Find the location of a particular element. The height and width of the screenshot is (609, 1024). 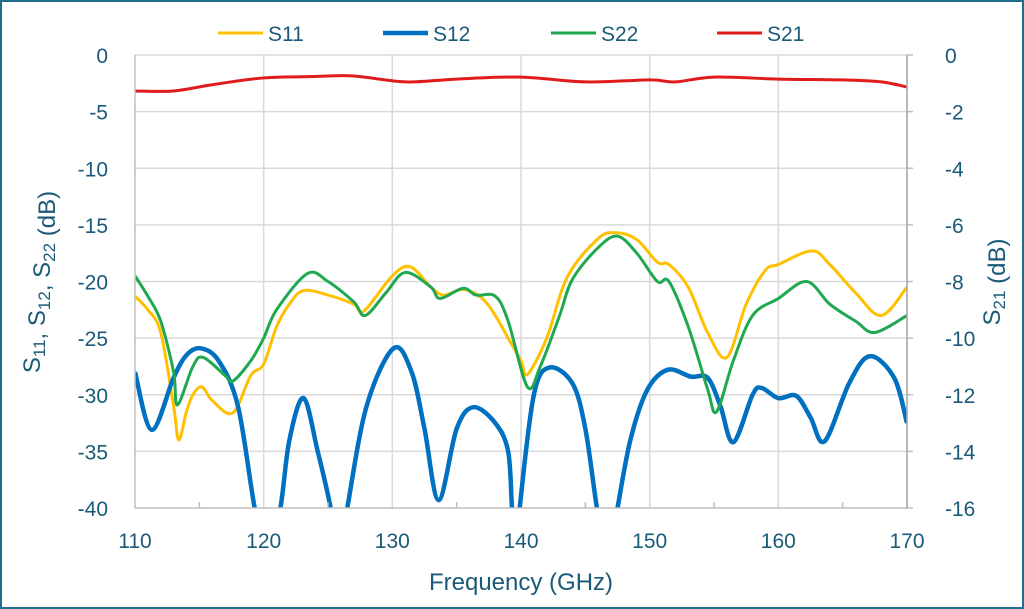

y-tick-label: -5 is located at coordinates (98, 113).